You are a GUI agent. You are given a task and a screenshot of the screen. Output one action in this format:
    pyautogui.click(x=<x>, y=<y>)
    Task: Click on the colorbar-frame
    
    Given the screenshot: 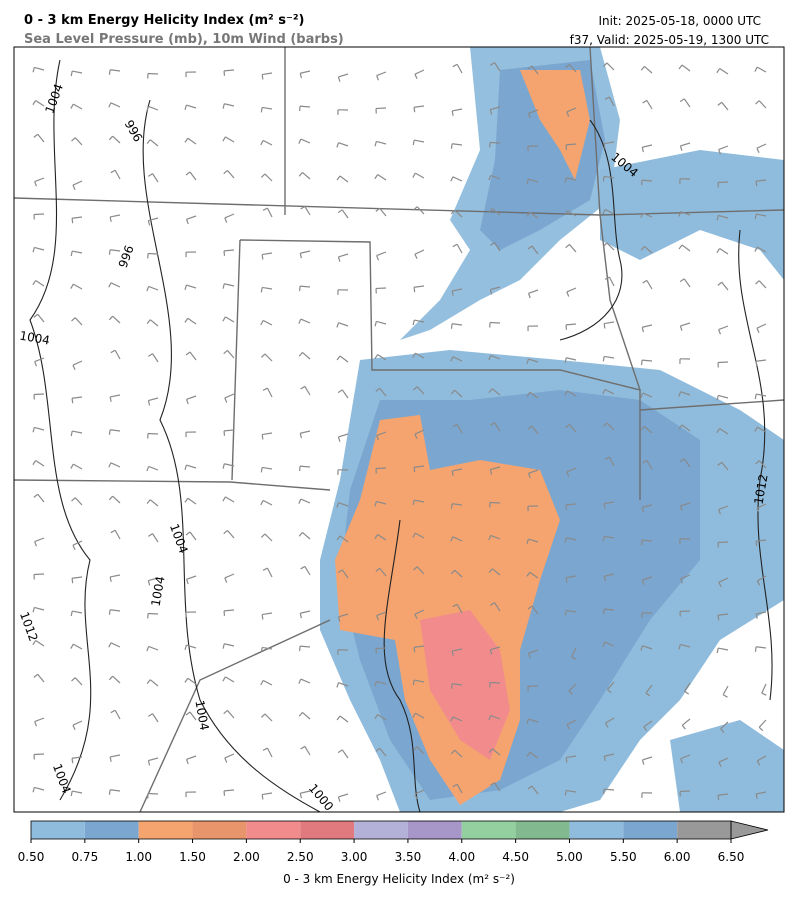 What is the action you would take?
    pyautogui.click(x=381, y=830)
    